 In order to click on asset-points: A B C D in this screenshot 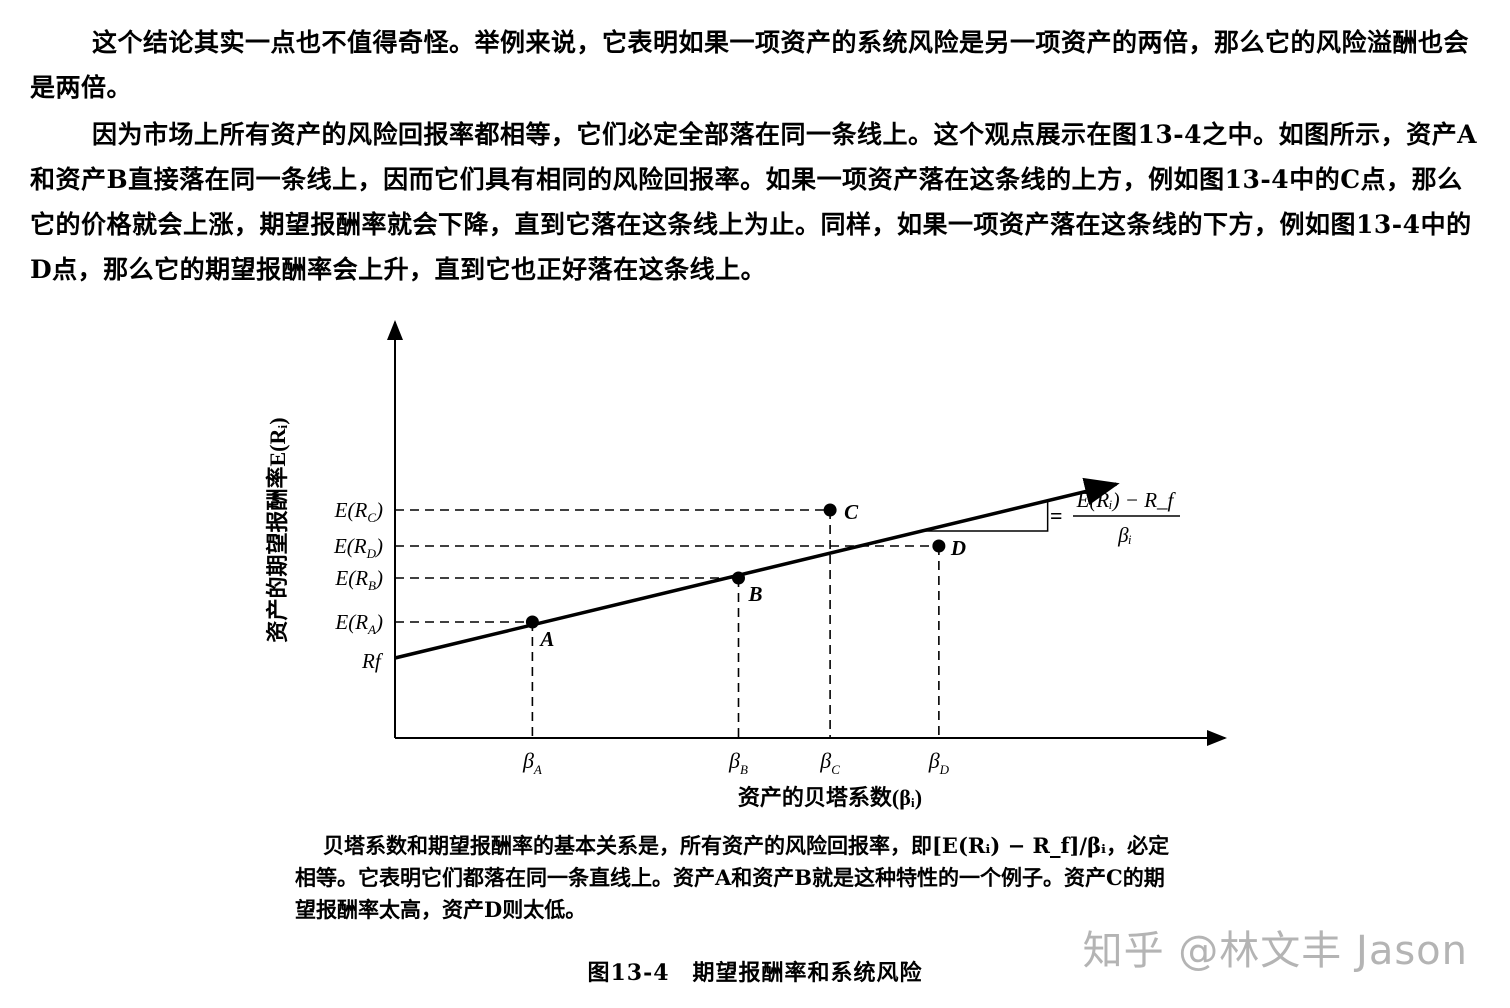, I will do `click(745, 575)`.